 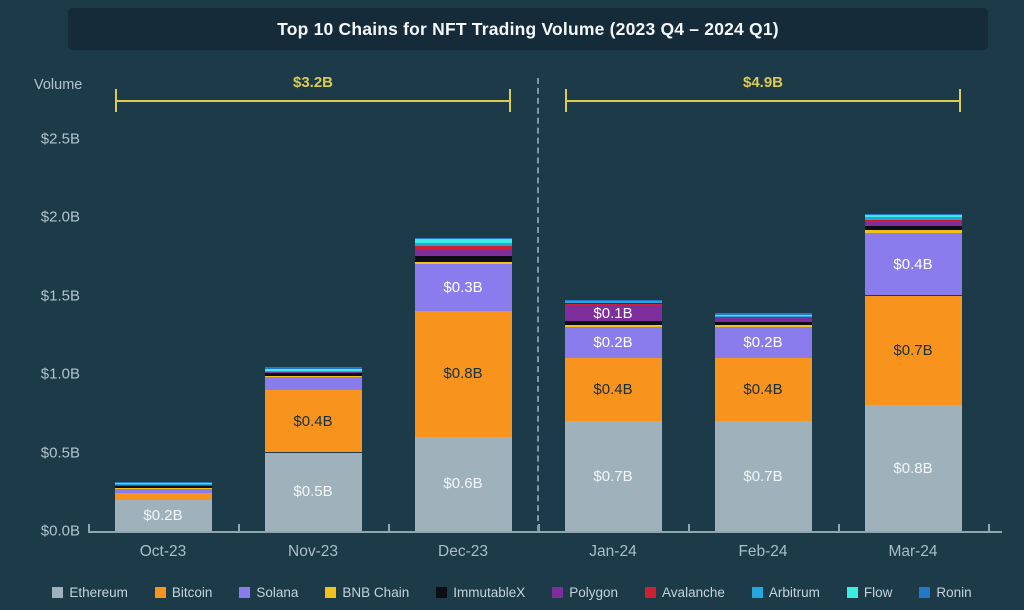 I want to click on bar-segment-ethereum: $0.2B, so click(x=163, y=515).